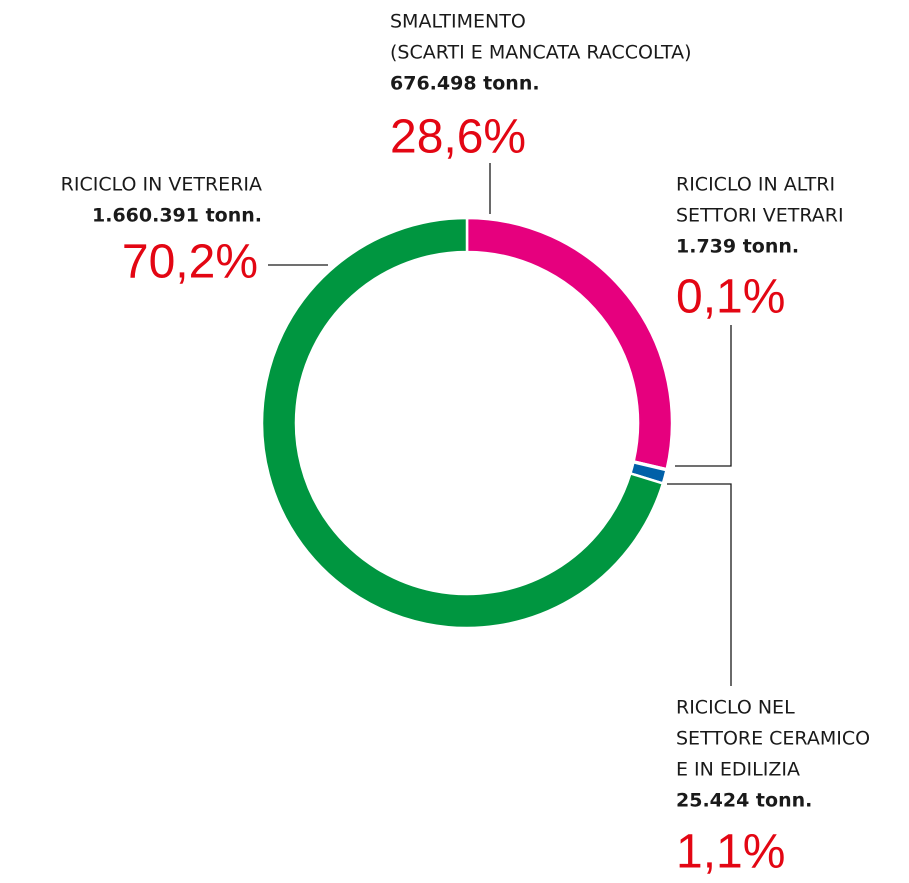 Image resolution: width=909 pixels, height=883 pixels. What do you see at coordinates (730, 852) in the screenshot?
I see `percent-label: 1,1%` at bounding box center [730, 852].